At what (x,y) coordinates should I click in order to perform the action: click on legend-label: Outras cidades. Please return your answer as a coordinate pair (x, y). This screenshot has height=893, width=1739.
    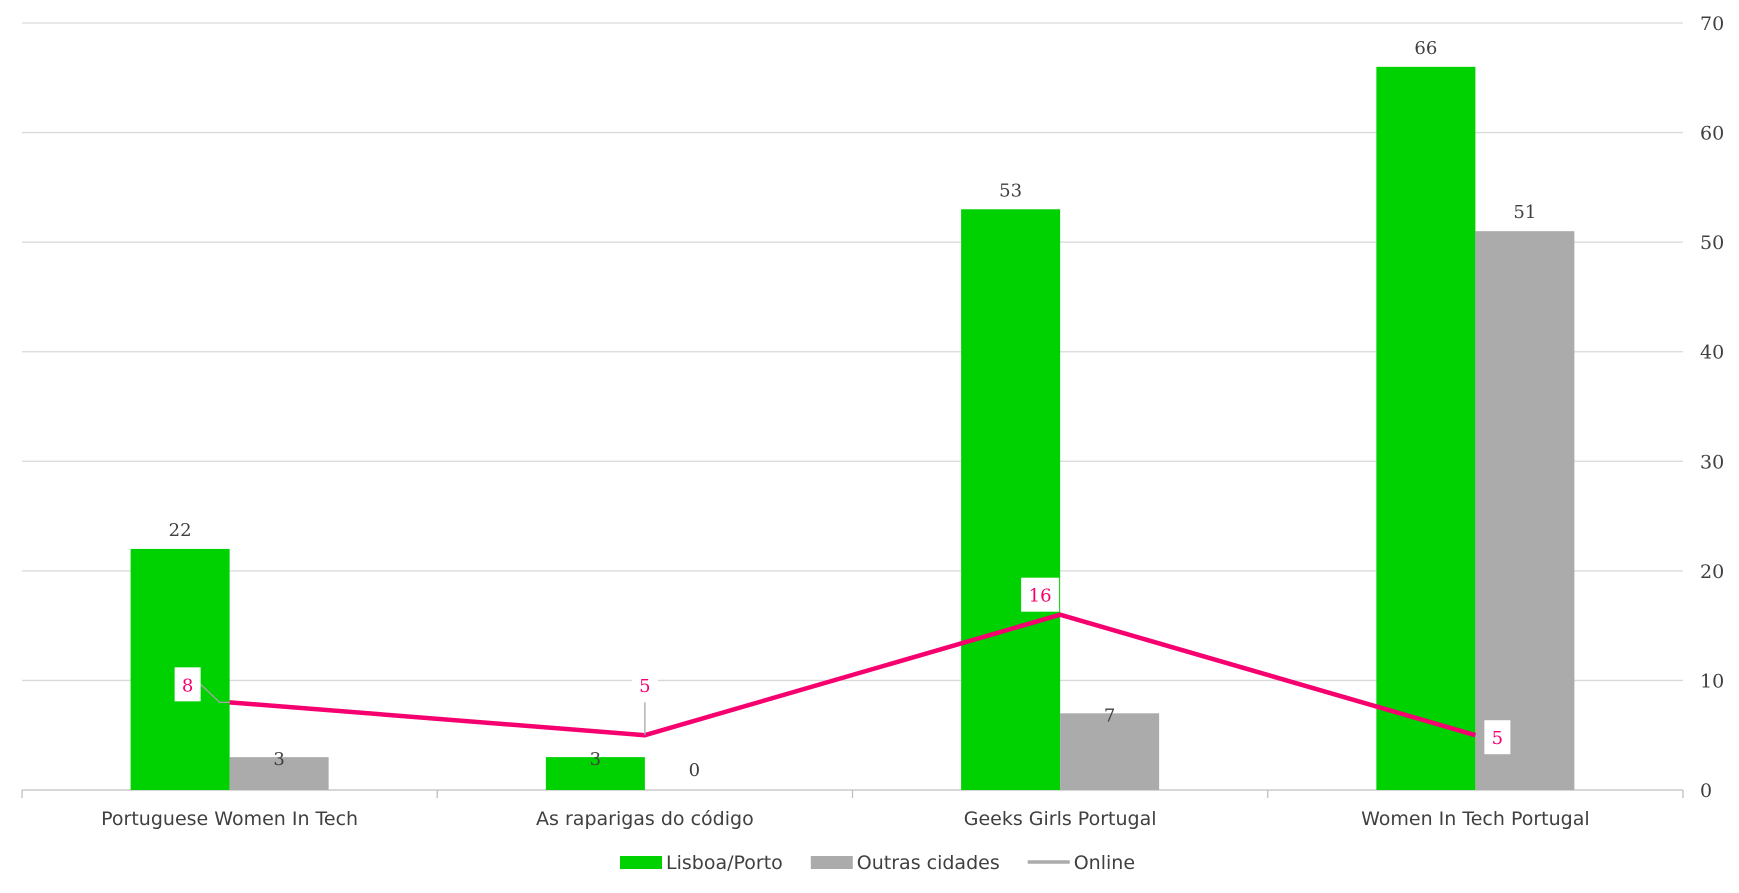
    Looking at the image, I should click on (928, 863).